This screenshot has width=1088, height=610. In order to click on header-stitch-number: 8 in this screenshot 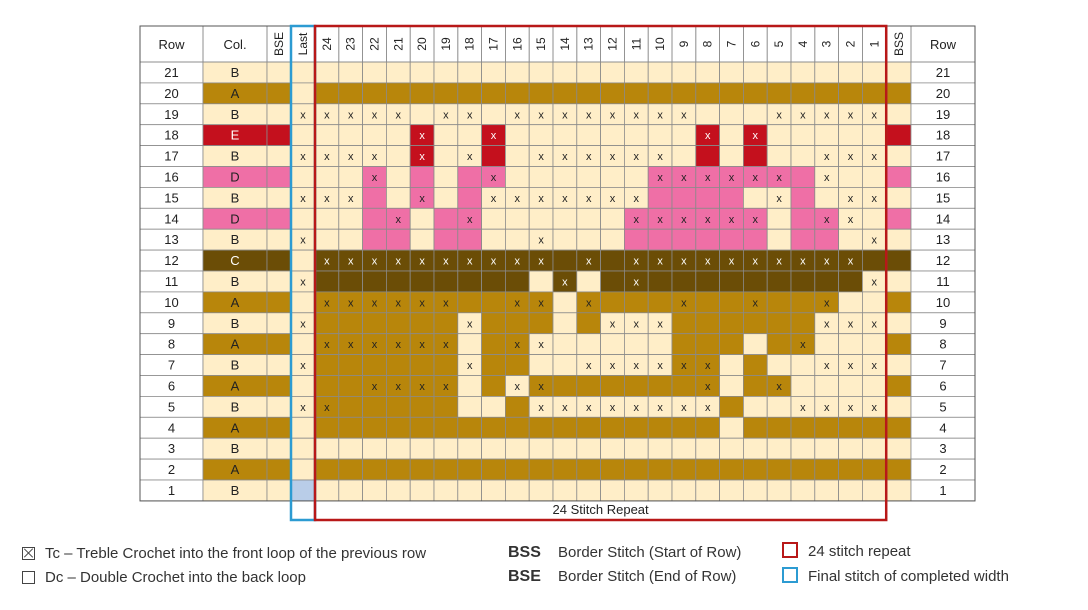, I will do `click(708, 43)`.